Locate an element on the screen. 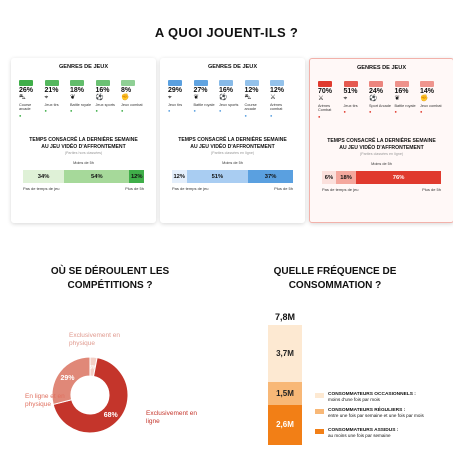 This screenshot has height=450, width=453. genre-percent: 24% is located at coordinates (376, 91).